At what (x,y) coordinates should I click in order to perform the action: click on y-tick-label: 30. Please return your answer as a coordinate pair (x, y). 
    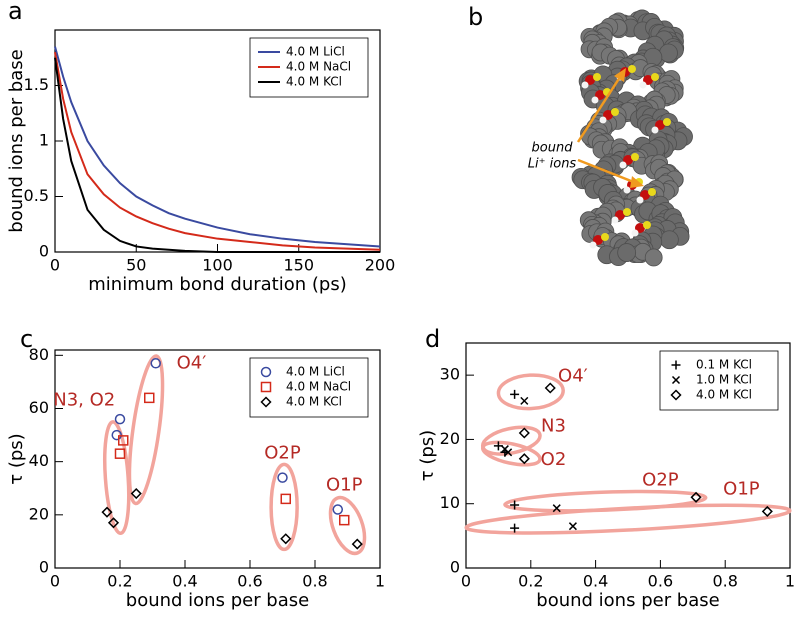
    Looking at the image, I should click on (450, 374).